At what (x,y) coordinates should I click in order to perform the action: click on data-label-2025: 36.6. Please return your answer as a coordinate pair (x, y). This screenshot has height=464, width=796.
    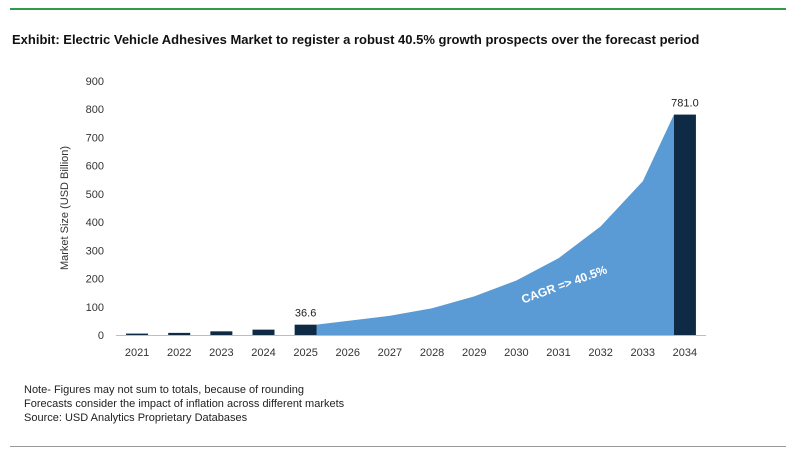
    Looking at the image, I should click on (305, 314).